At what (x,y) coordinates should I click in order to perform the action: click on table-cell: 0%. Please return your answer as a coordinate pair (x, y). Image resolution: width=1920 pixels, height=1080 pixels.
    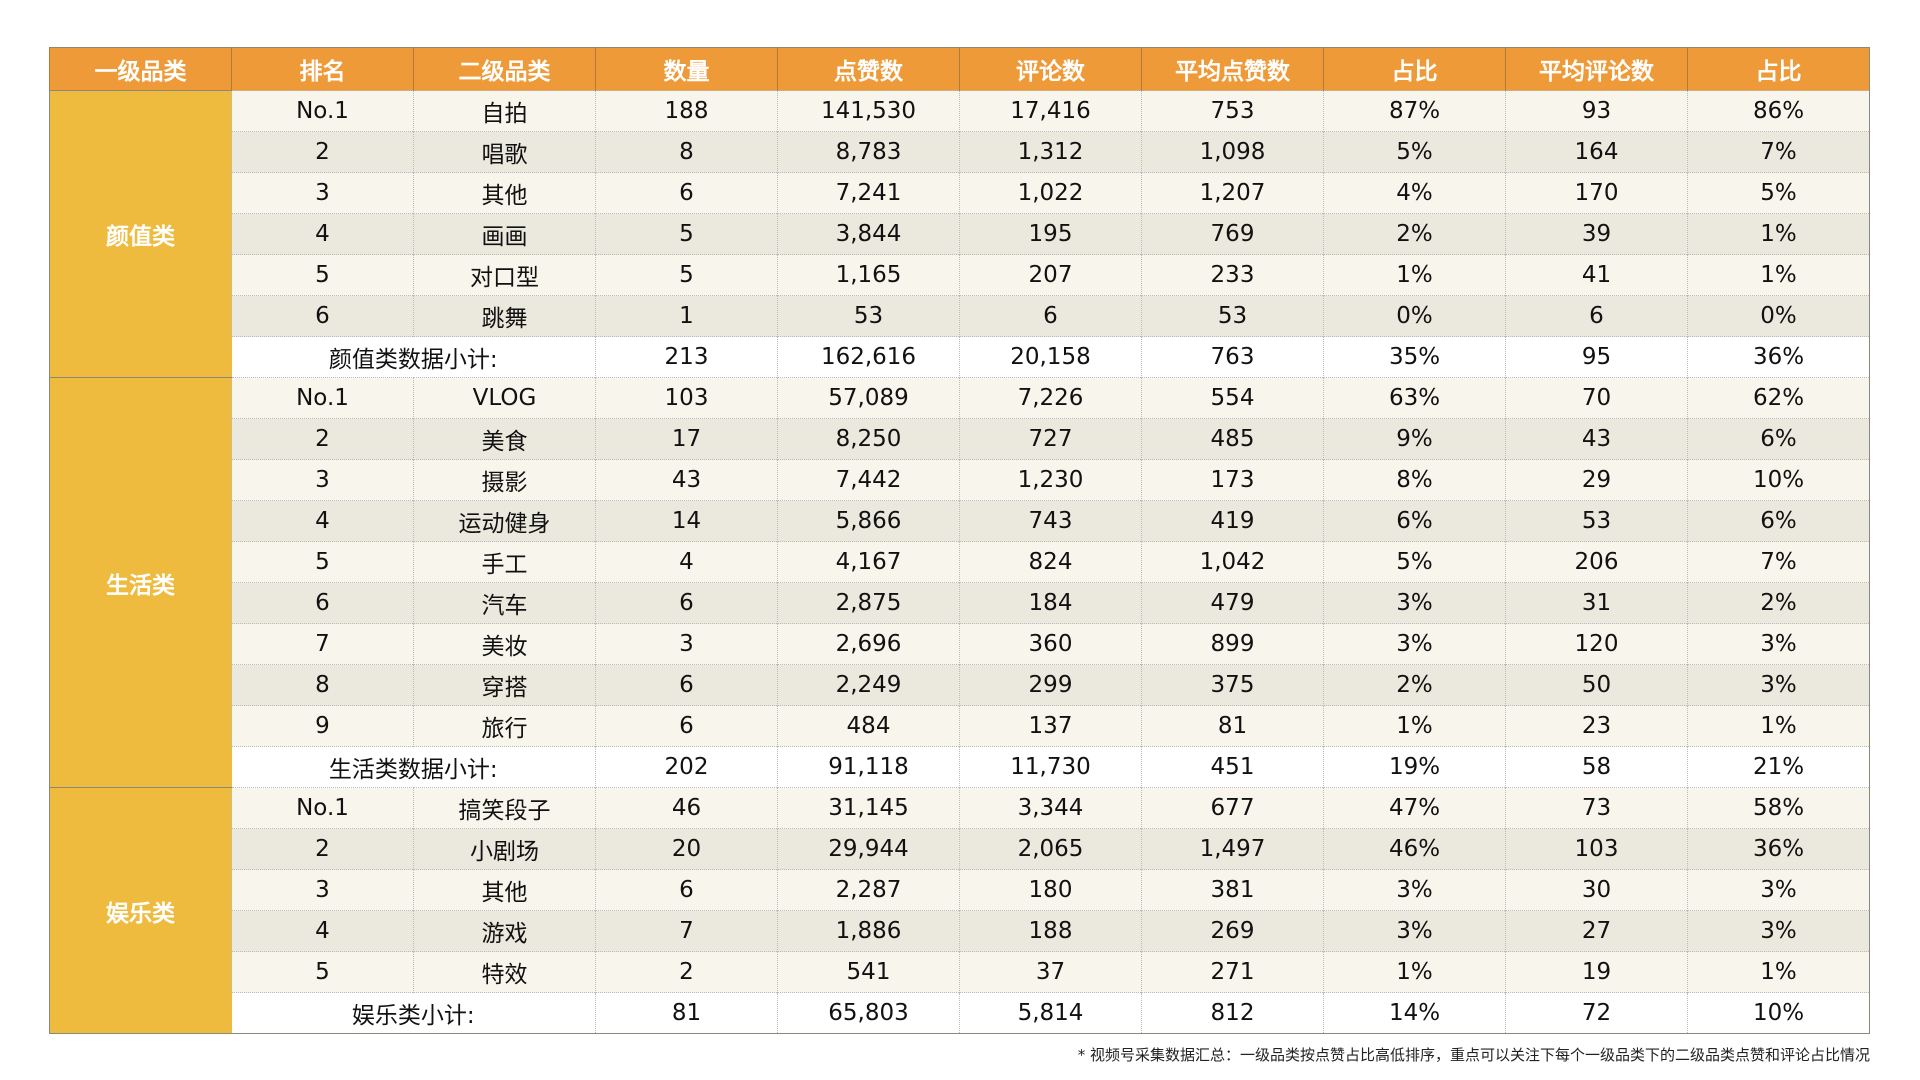
    Looking at the image, I should click on (1414, 316).